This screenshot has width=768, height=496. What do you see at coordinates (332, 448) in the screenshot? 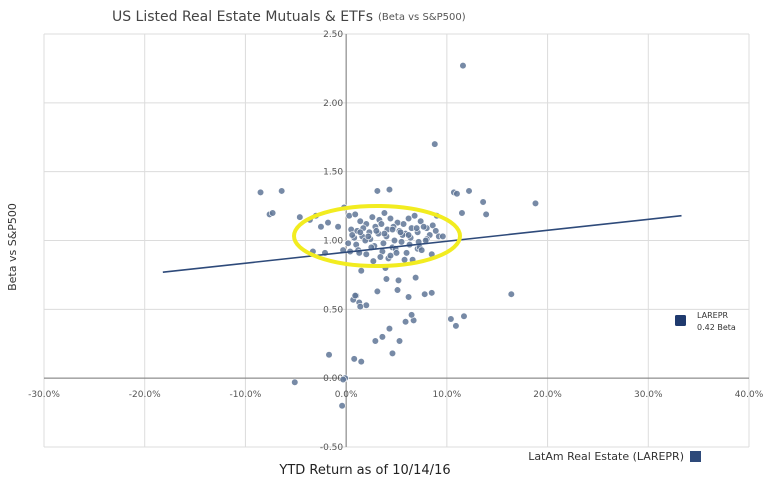
I see `y-tick-label: -0.50` at bounding box center [332, 448].